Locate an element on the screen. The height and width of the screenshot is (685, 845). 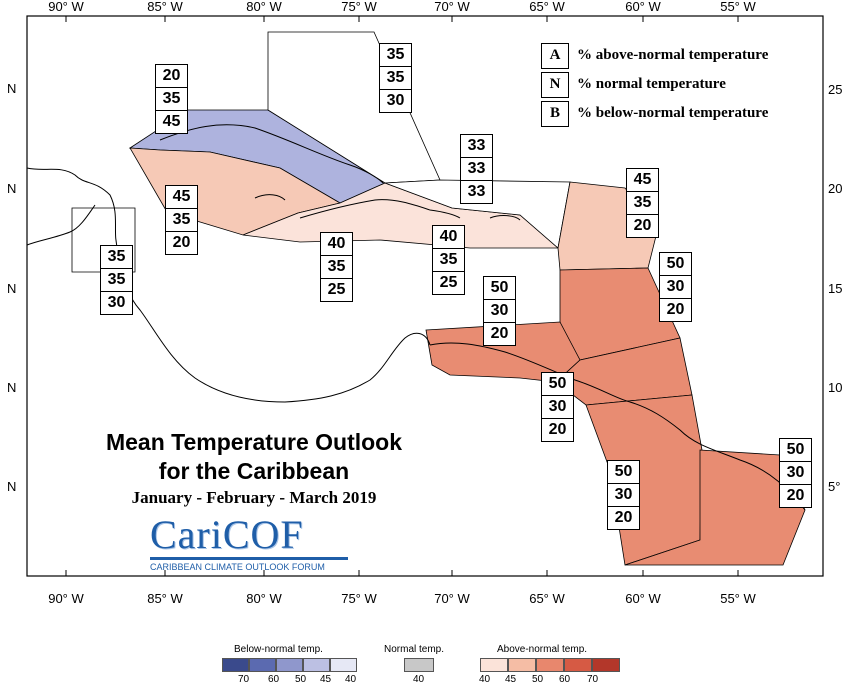
probability-box-belize: 35 35 30 is located at coordinates (116, 280).